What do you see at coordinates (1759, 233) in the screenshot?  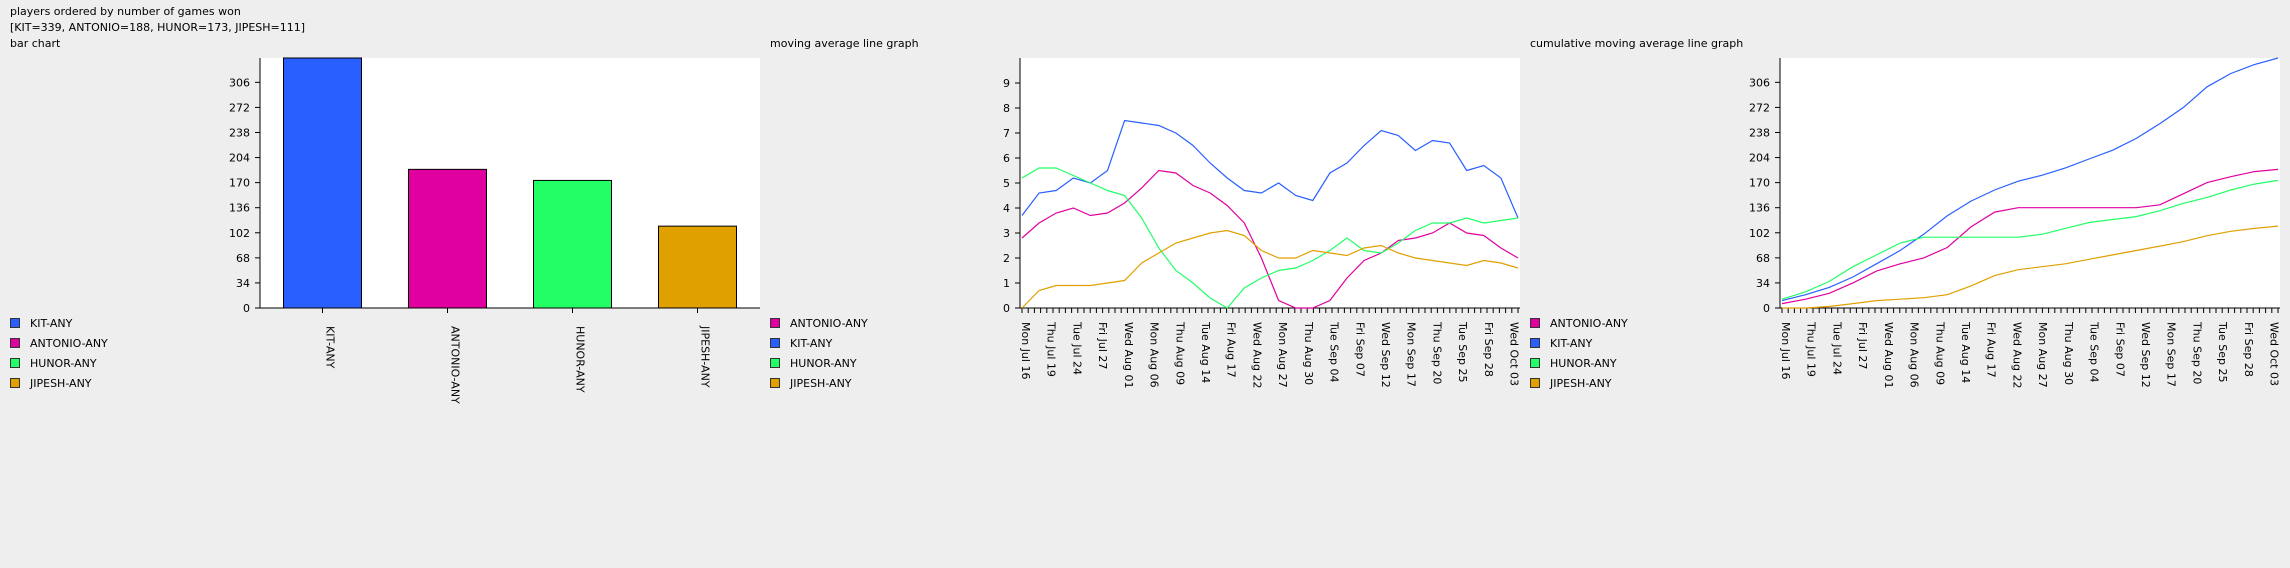 I see `y-tick-label: 102` at bounding box center [1759, 233].